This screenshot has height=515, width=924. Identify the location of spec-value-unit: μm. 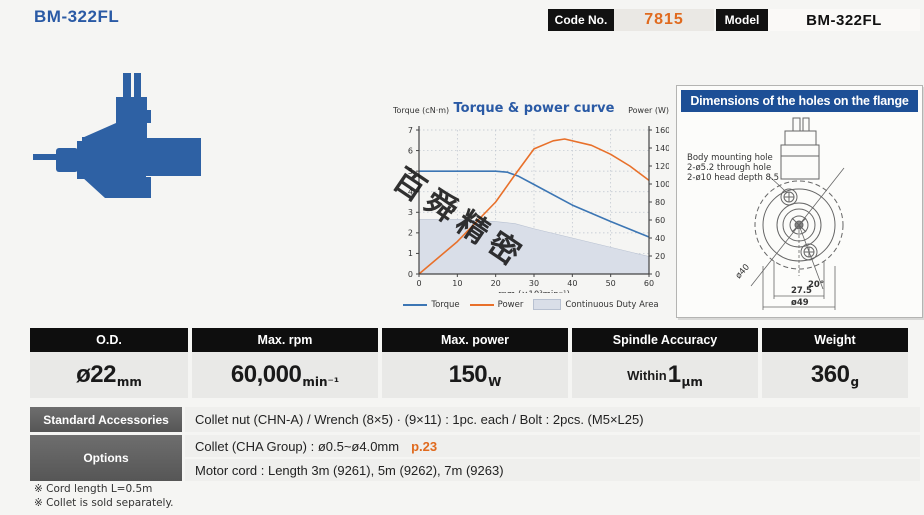
(692, 382).